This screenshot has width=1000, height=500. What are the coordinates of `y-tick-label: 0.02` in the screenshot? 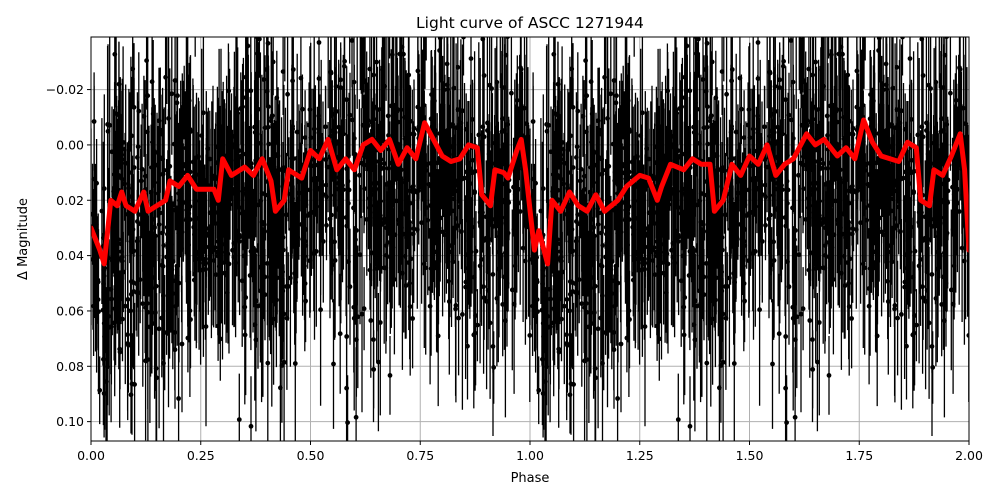 It's located at (70, 200).